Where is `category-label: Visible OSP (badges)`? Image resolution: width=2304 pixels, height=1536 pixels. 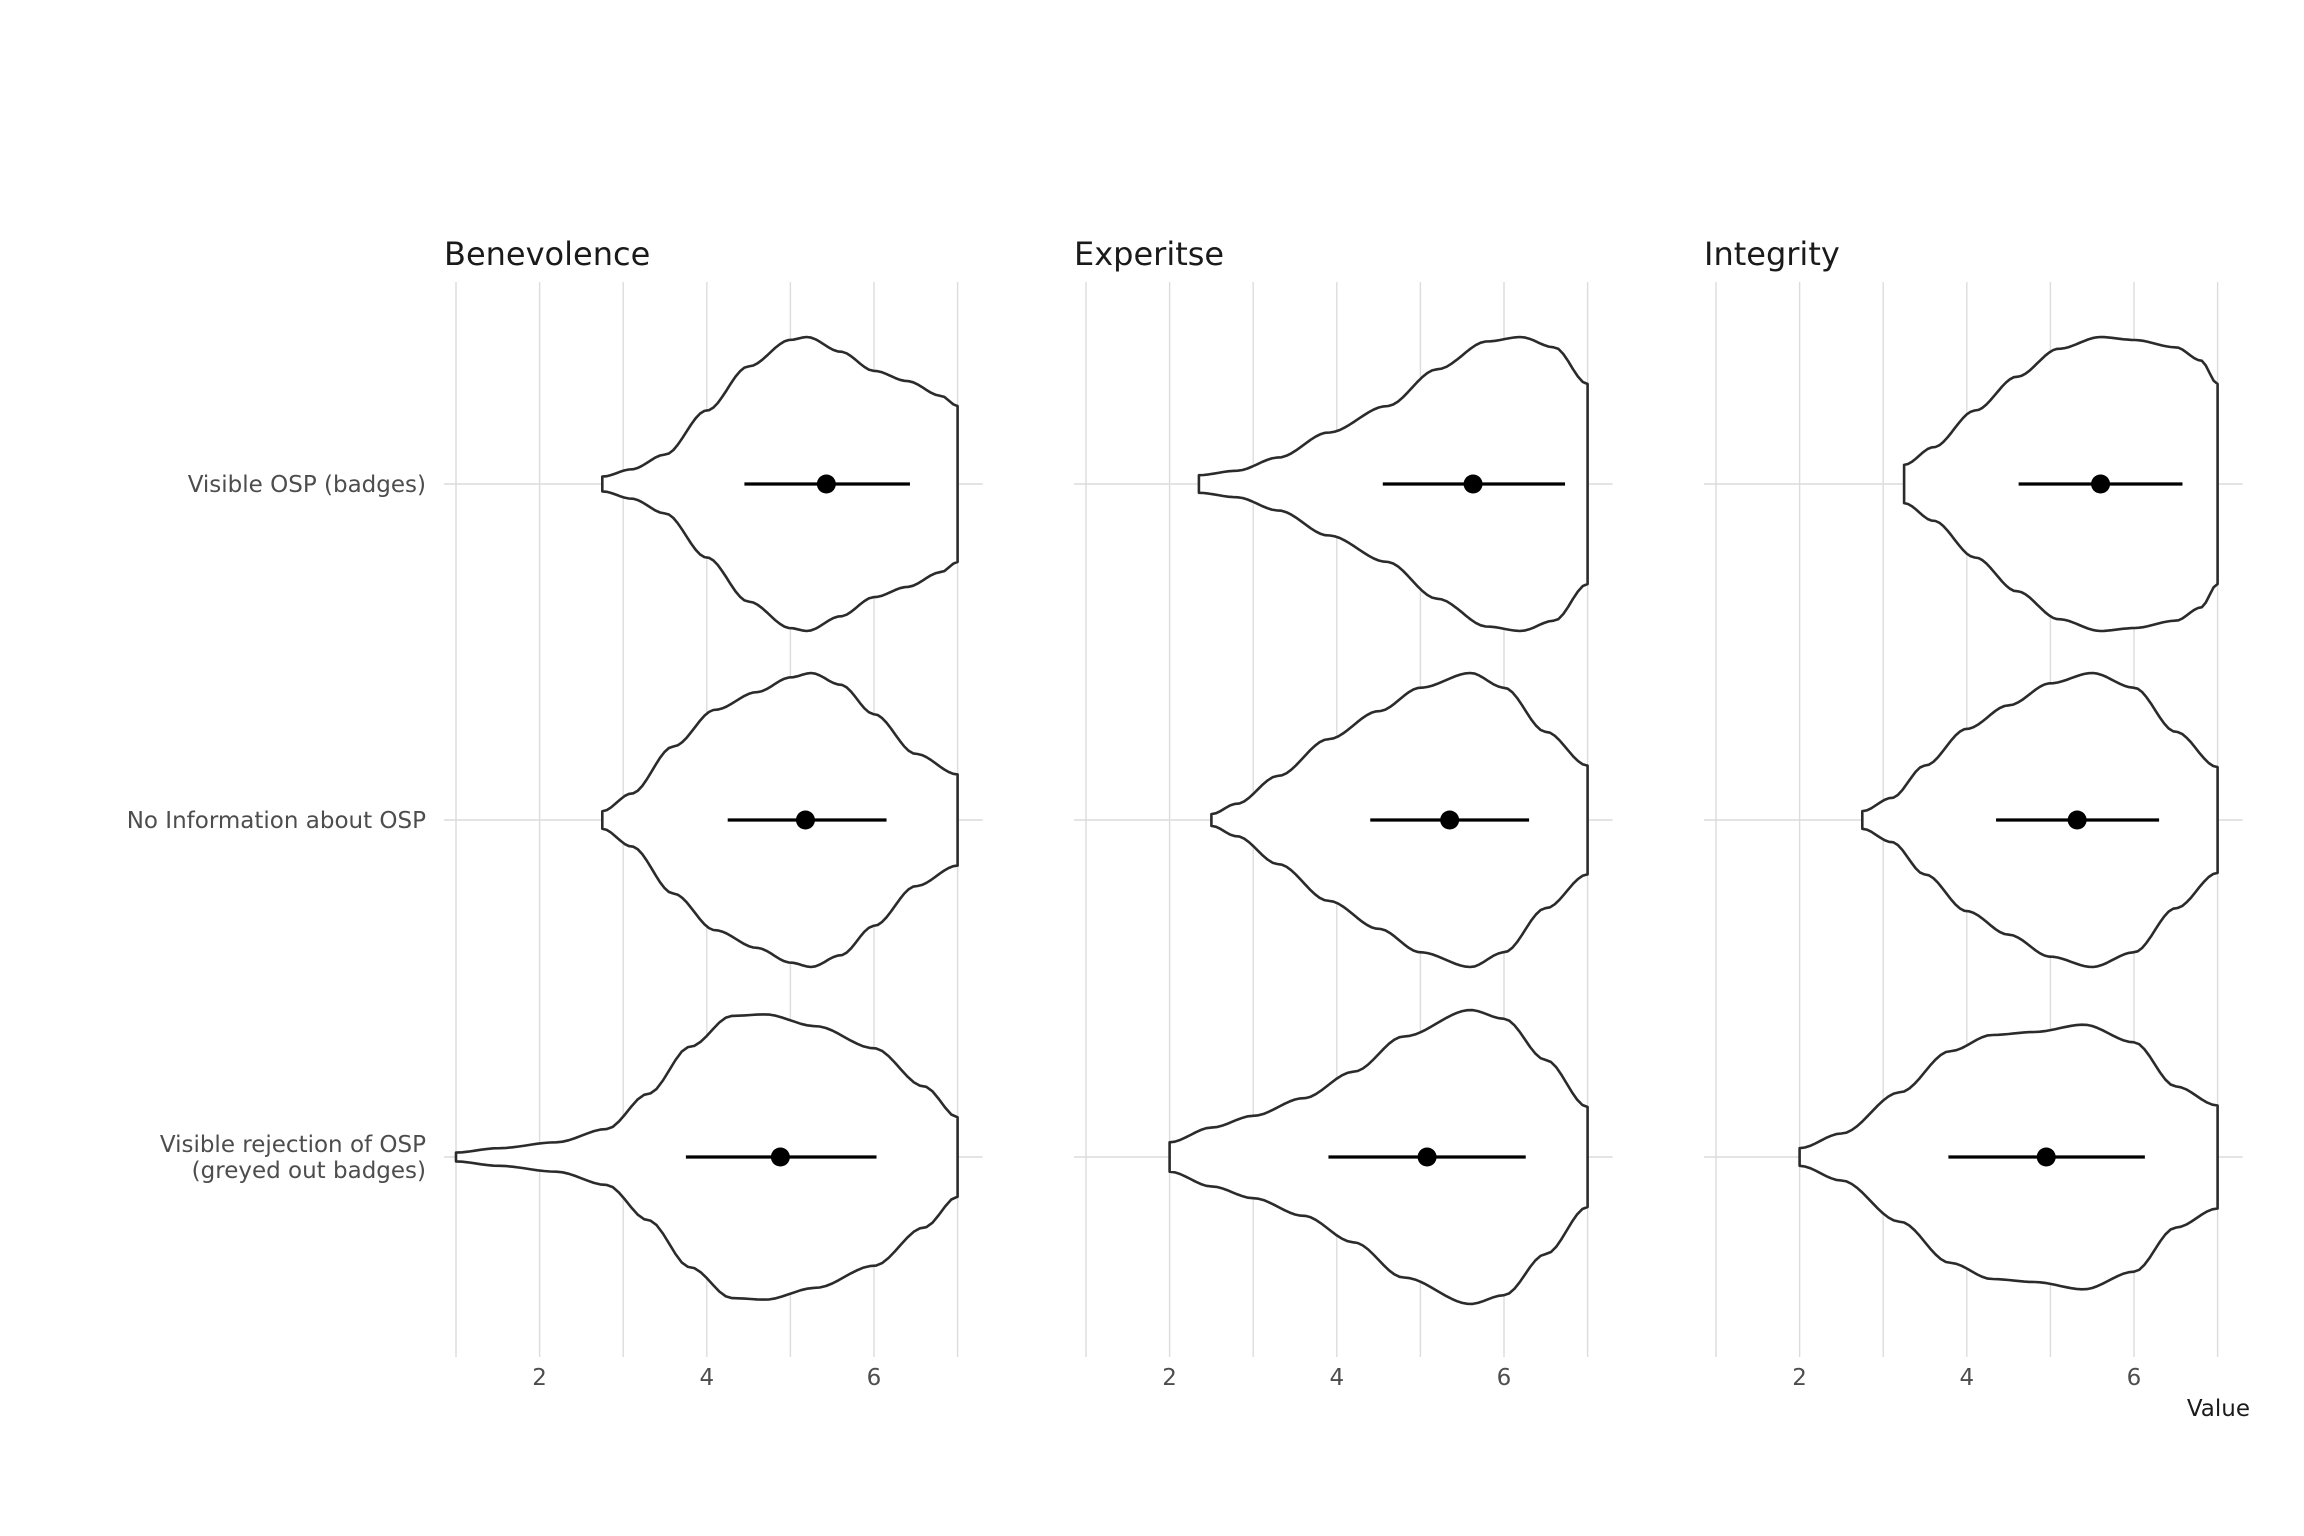 category-label: Visible OSP (badges) is located at coordinates (307, 485).